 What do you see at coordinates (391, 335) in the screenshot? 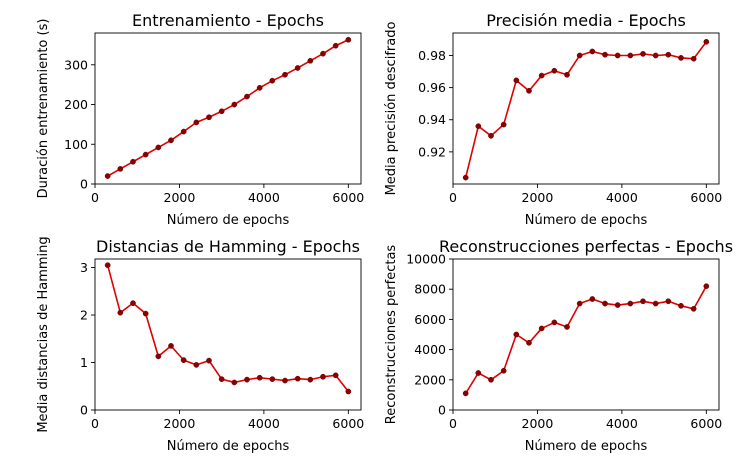
I see `y-axis-label: Reconstrucciones perfectas` at bounding box center [391, 335].